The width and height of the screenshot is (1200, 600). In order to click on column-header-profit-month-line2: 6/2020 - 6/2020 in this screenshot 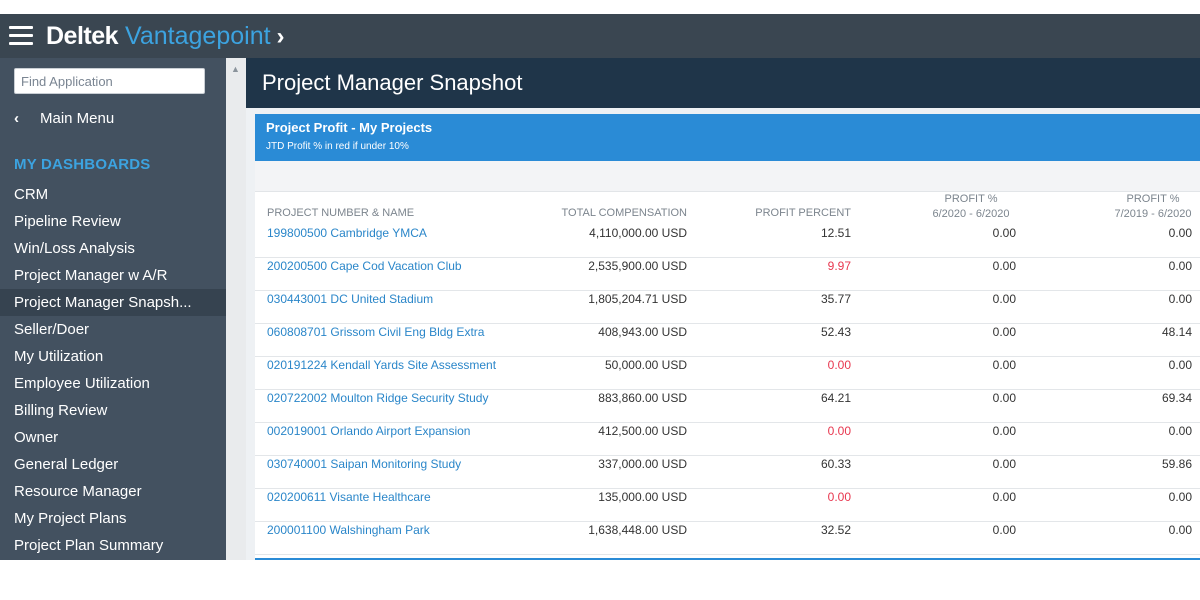, I will do `click(971, 214)`.